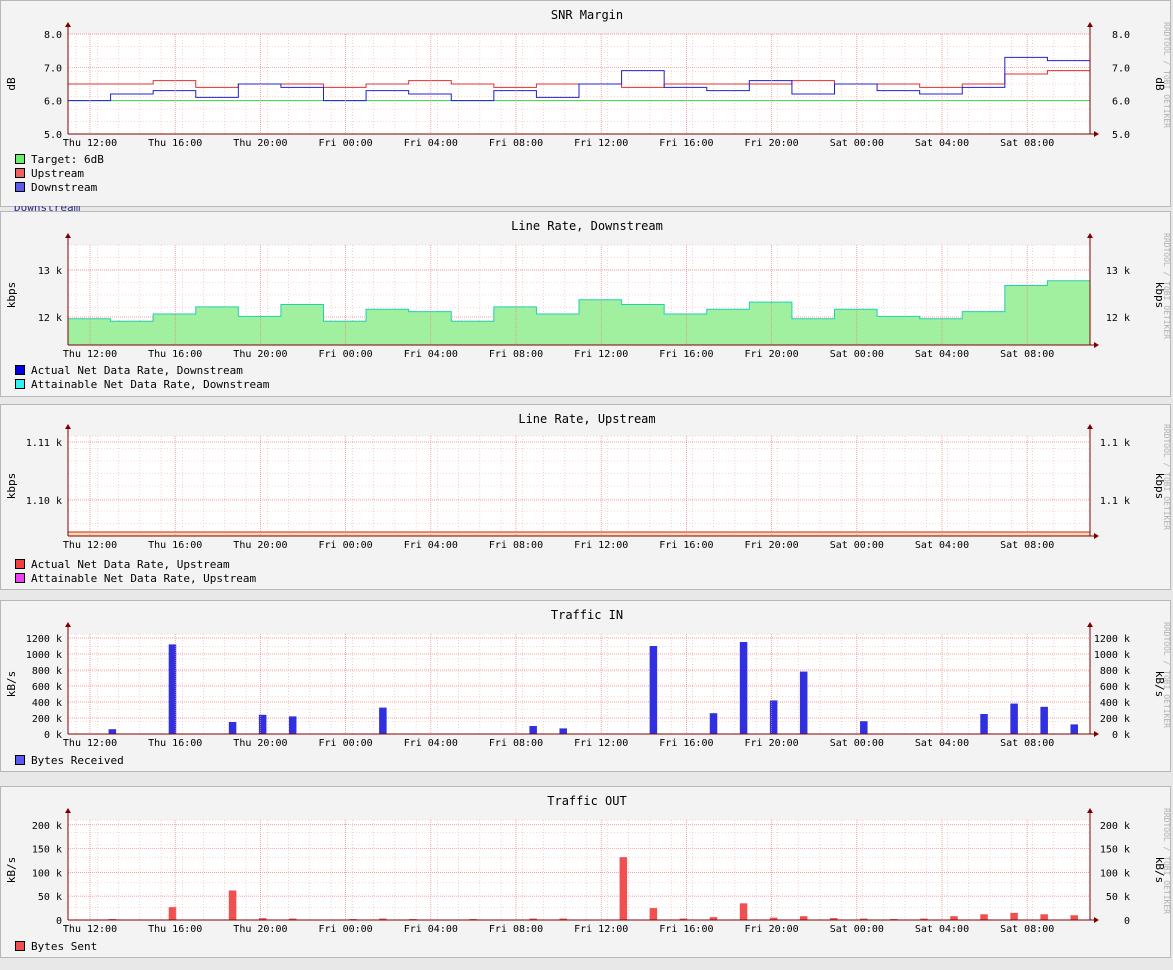 Image resolution: width=1173 pixels, height=970 pixels. What do you see at coordinates (686, 929) in the screenshot?
I see `x-tick-label: Fri 16:00` at bounding box center [686, 929].